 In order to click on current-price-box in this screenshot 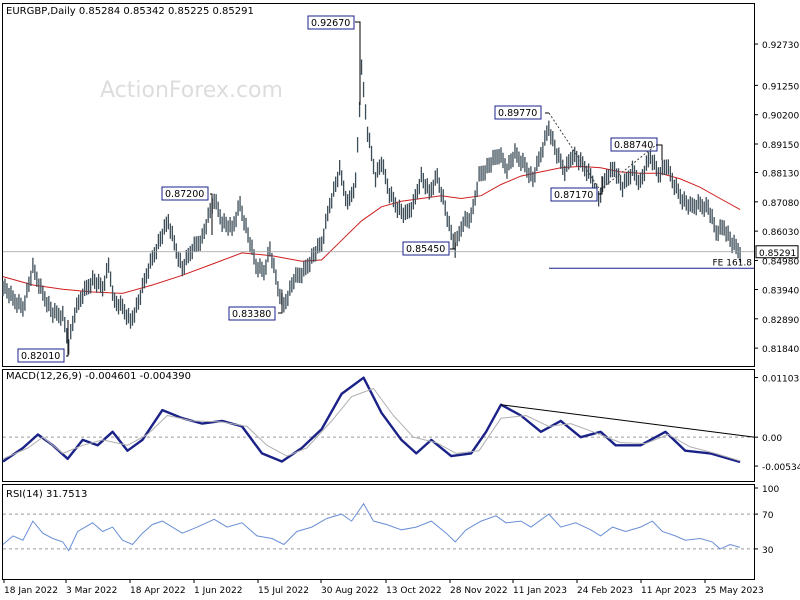, I will do `click(777, 252)`.